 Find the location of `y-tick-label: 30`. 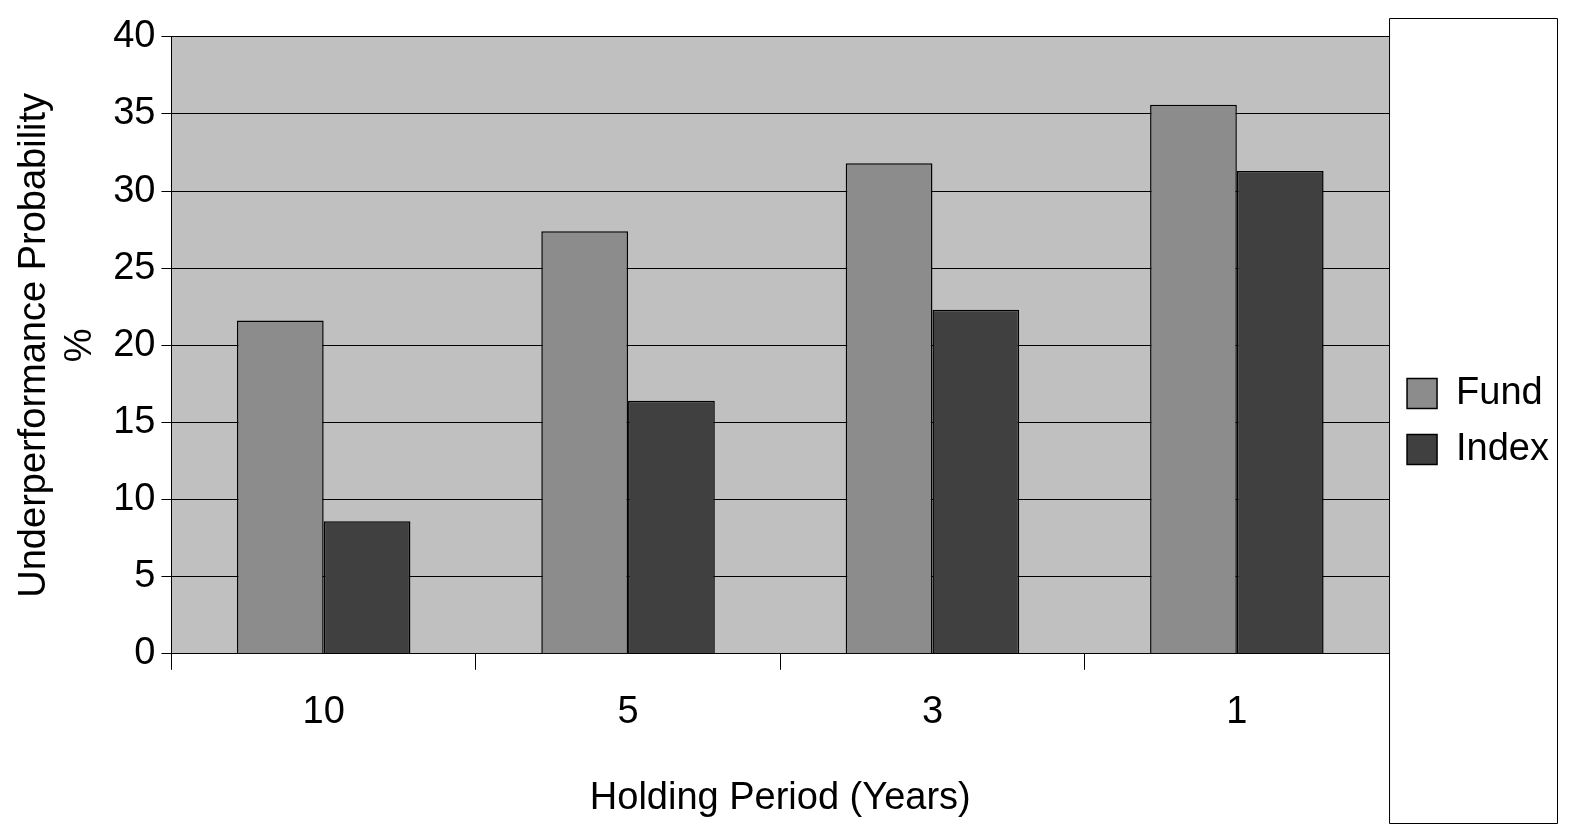

y-tick-label: 30 is located at coordinates (134, 188).